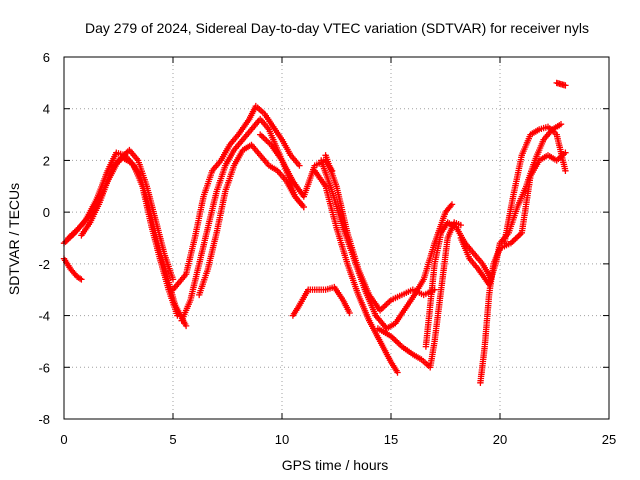 The image size is (640, 480). I want to click on x-tick-label: 10, so click(282, 439).